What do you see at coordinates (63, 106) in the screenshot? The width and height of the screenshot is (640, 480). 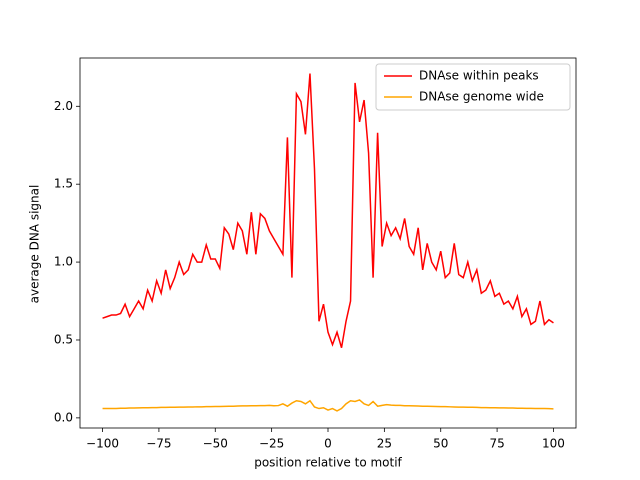 I see `y-tick-label: 2.0` at bounding box center [63, 106].